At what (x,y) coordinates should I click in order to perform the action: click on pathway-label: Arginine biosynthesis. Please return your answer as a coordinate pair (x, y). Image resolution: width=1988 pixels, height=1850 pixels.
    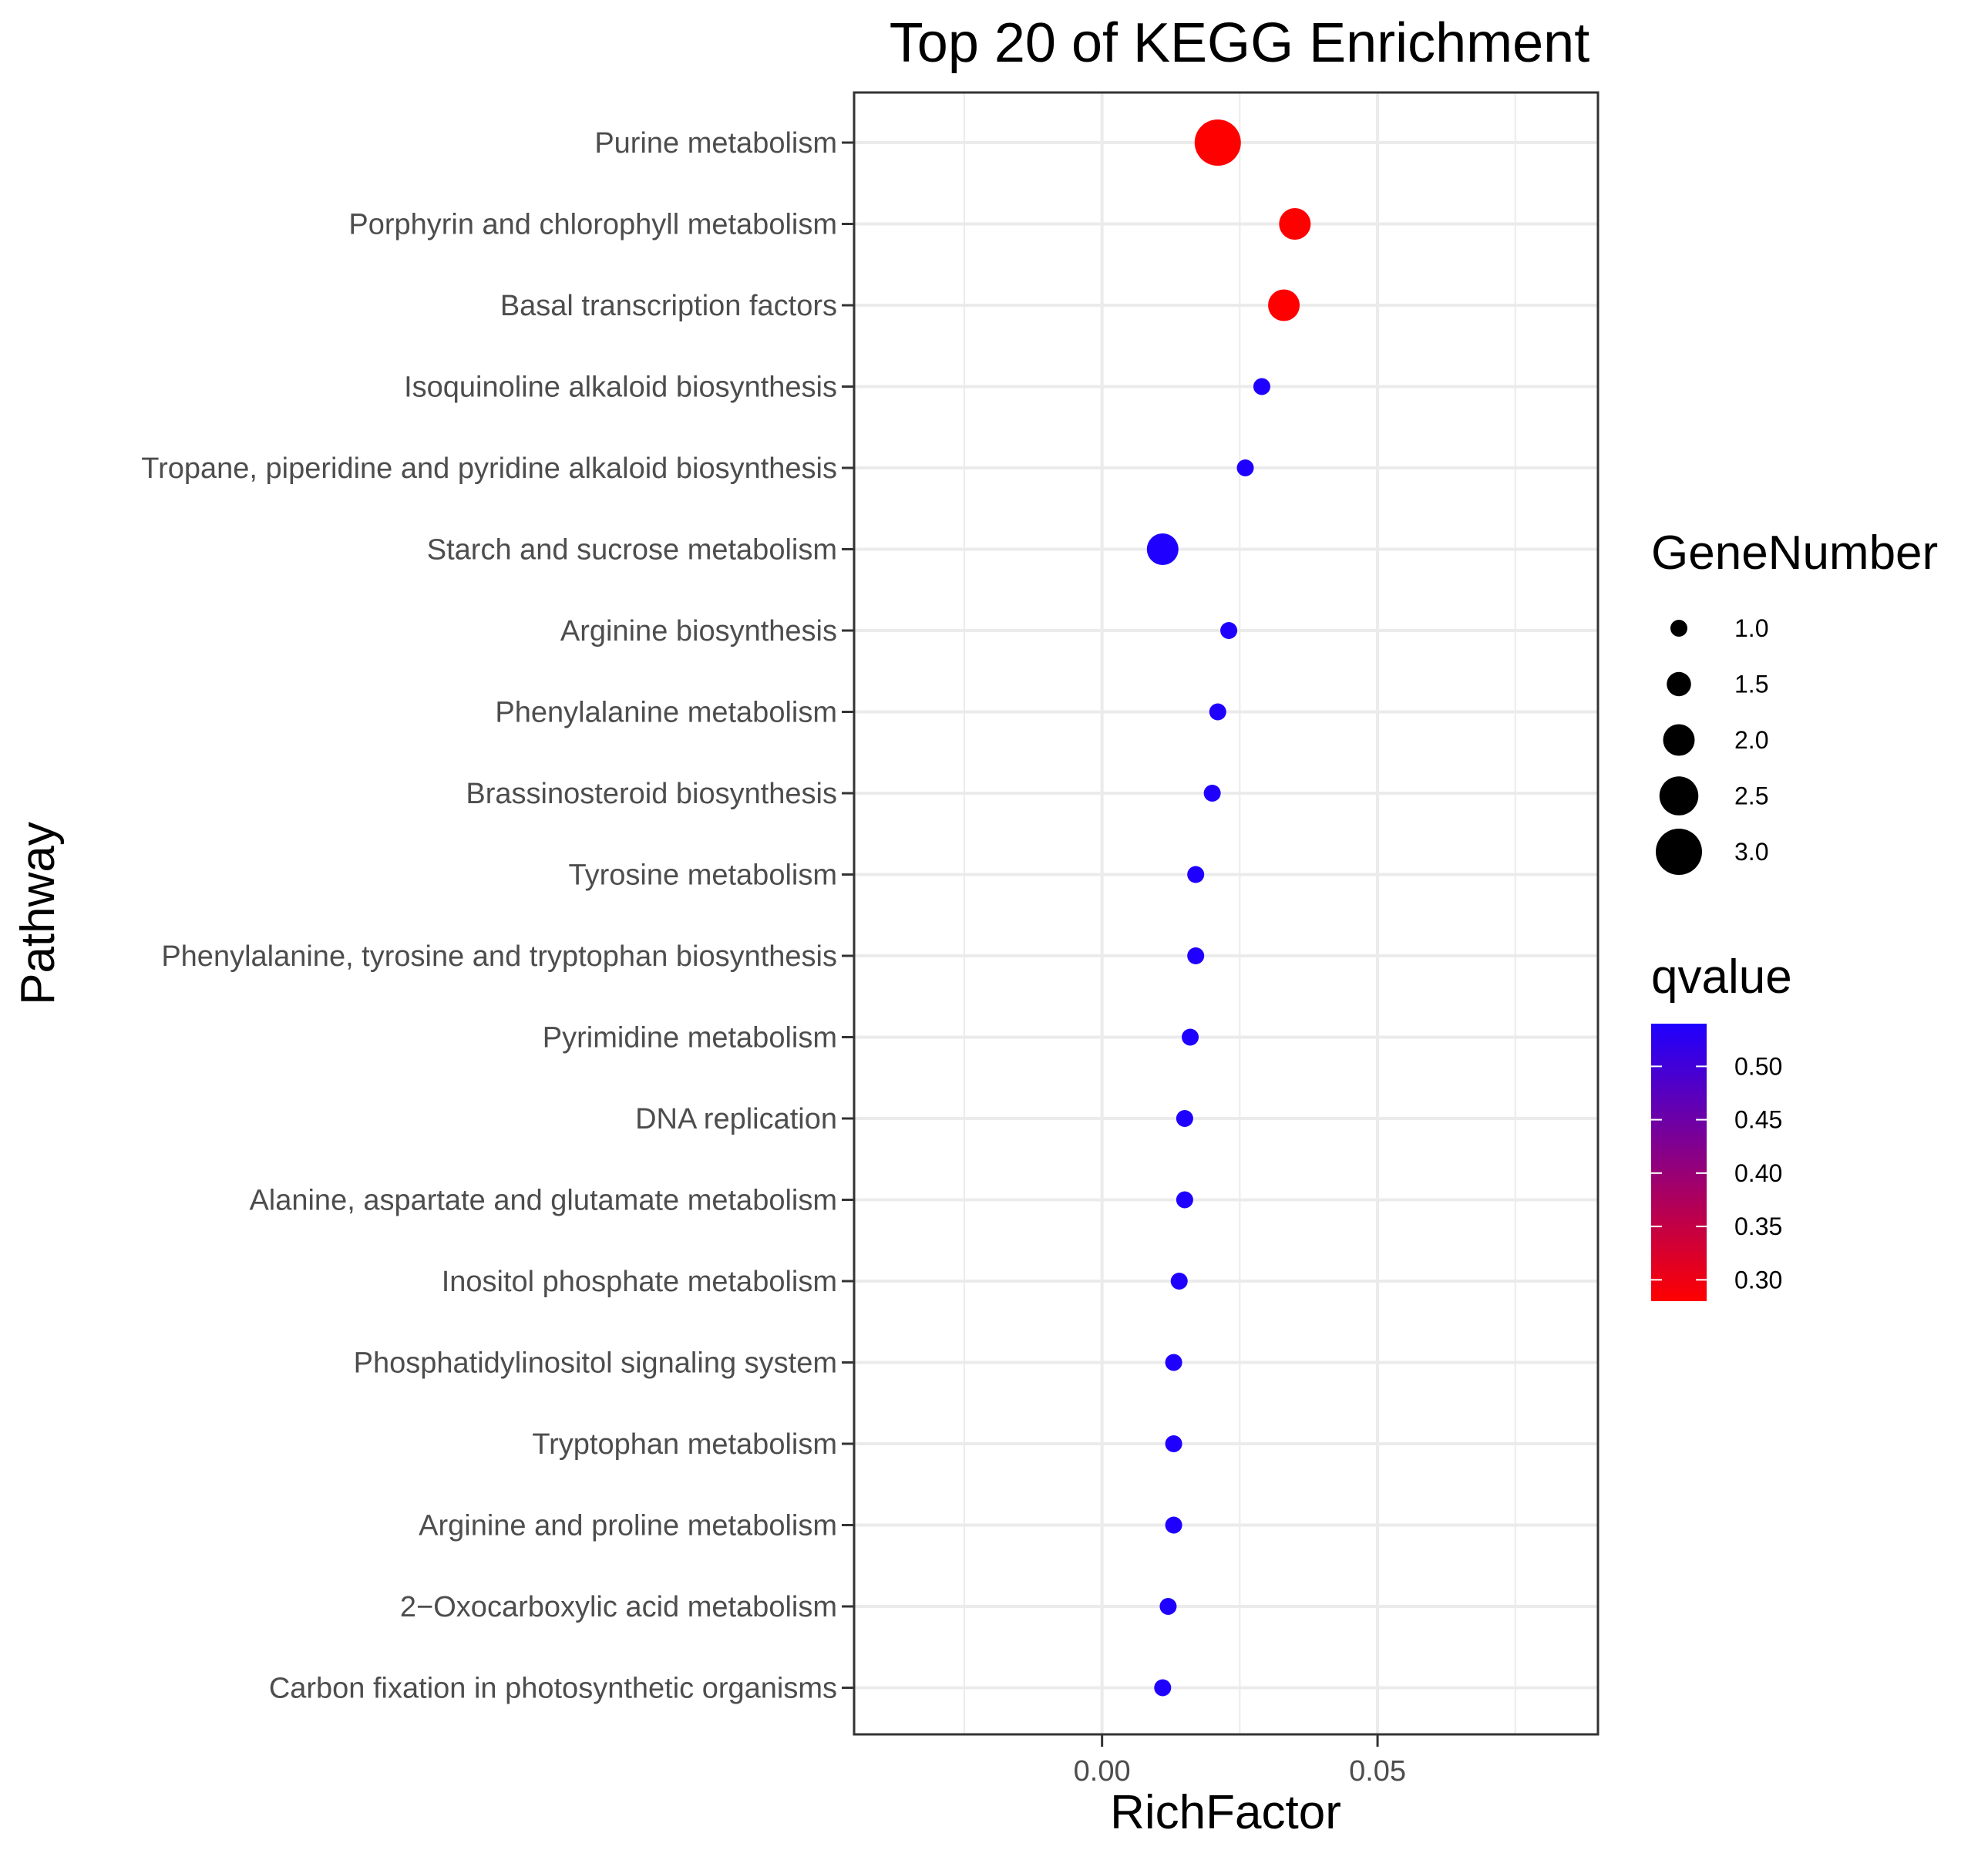
    Looking at the image, I should click on (698, 632).